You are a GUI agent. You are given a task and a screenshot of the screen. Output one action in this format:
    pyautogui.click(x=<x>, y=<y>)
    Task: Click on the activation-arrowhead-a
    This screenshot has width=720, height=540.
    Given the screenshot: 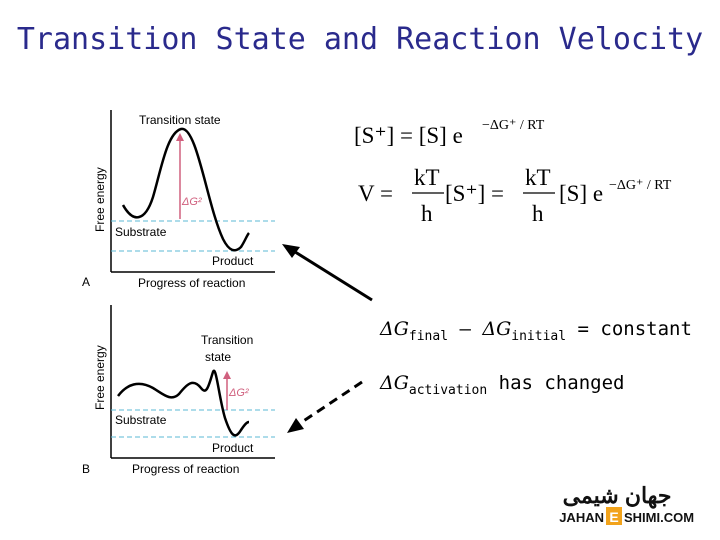 What is the action you would take?
    pyautogui.click(x=180, y=137)
    